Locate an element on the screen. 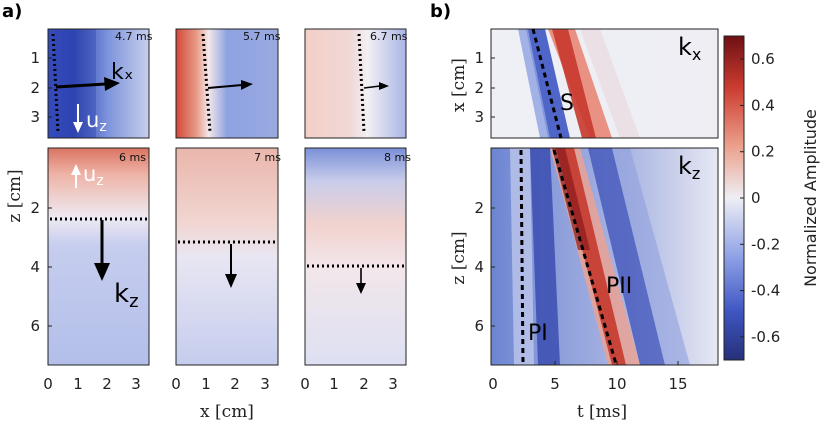 This screenshot has width=827, height=426. b-bot-ytick-2: 4 is located at coordinates (479, 267).